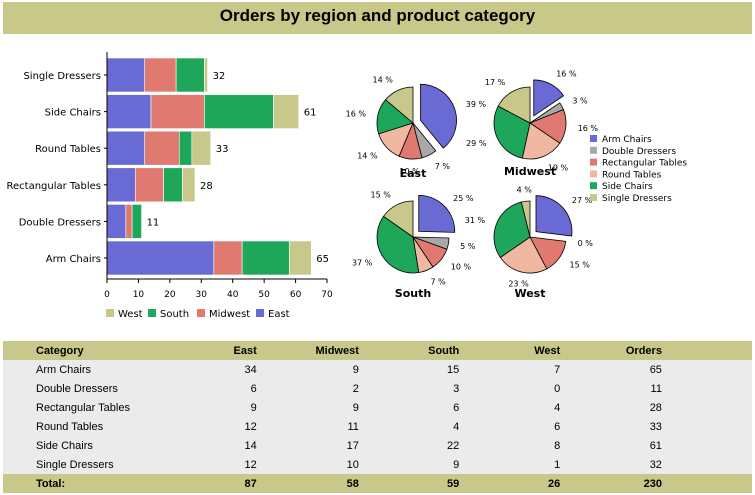 This screenshot has height=495, width=755. I want to click on pie-title-west: West, so click(529, 293).